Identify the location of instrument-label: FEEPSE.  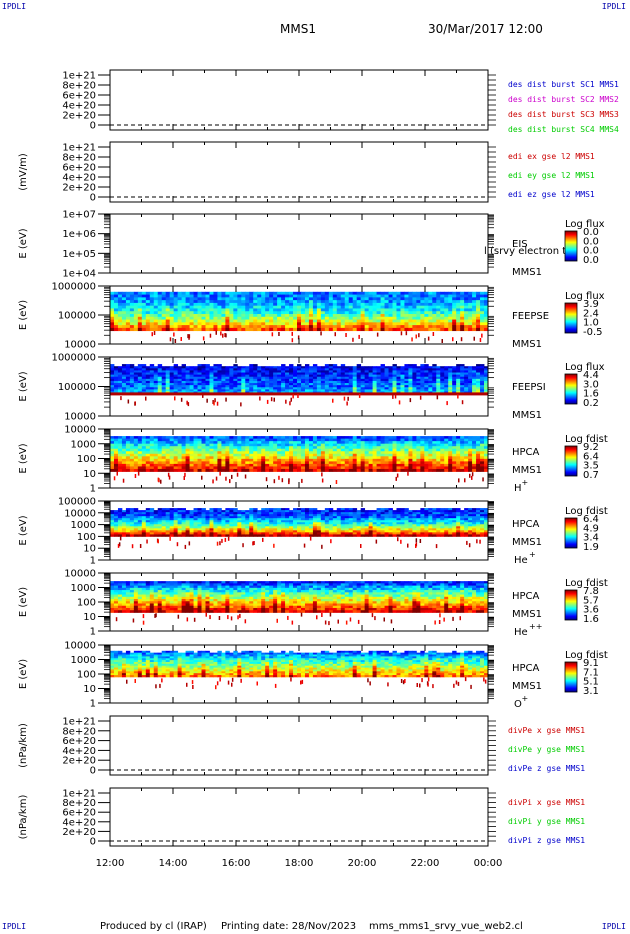
(530, 316).